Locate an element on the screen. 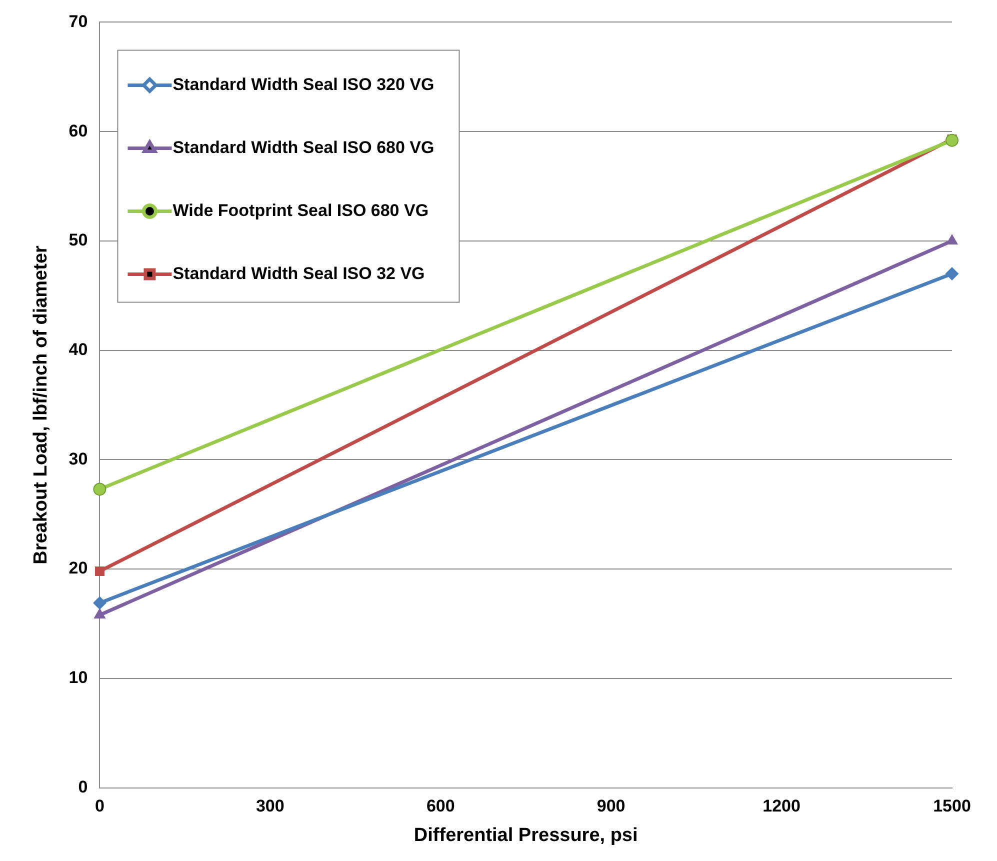  y-tick-label: 0 is located at coordinates (83, 786).